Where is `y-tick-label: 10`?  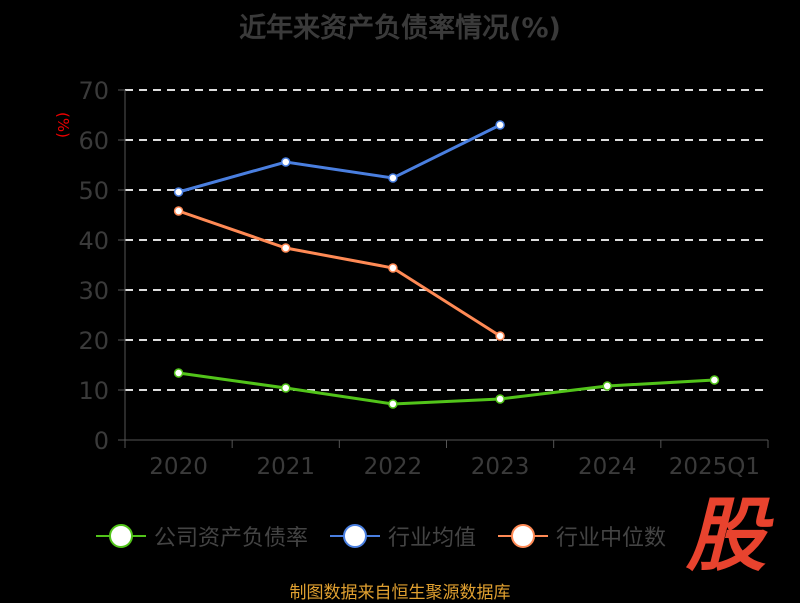
y-tick-label: 10 is located at coordinates (93, 391).